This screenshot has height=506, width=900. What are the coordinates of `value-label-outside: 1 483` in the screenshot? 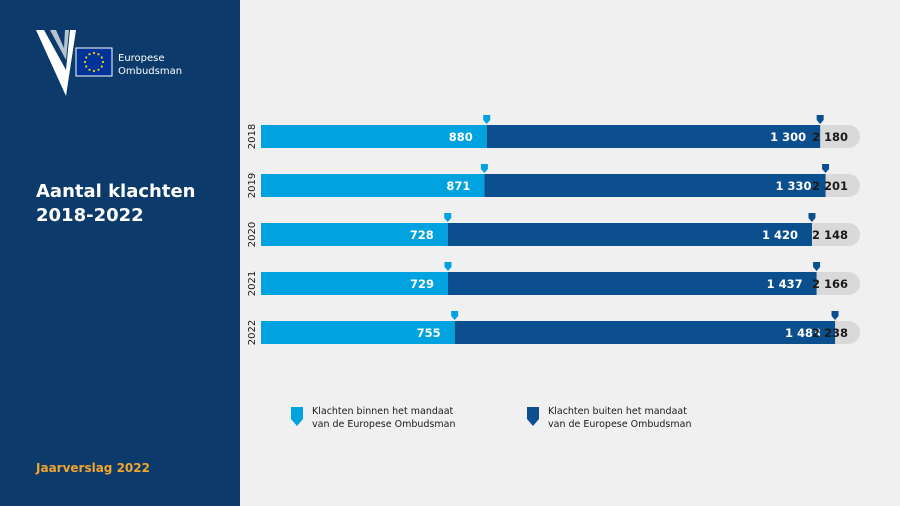 It's located at (803, 333).